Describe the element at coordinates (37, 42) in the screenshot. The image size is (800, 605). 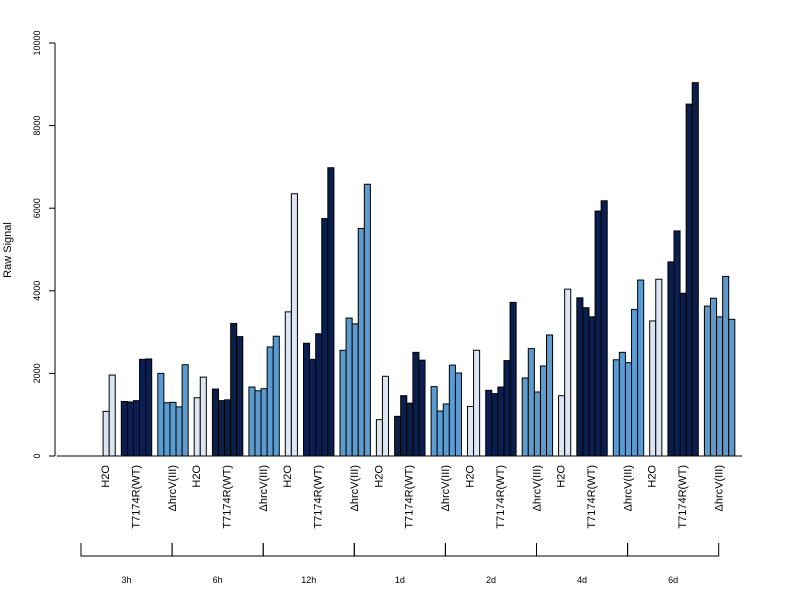
I see `y-tick-label: 10000` at that location.